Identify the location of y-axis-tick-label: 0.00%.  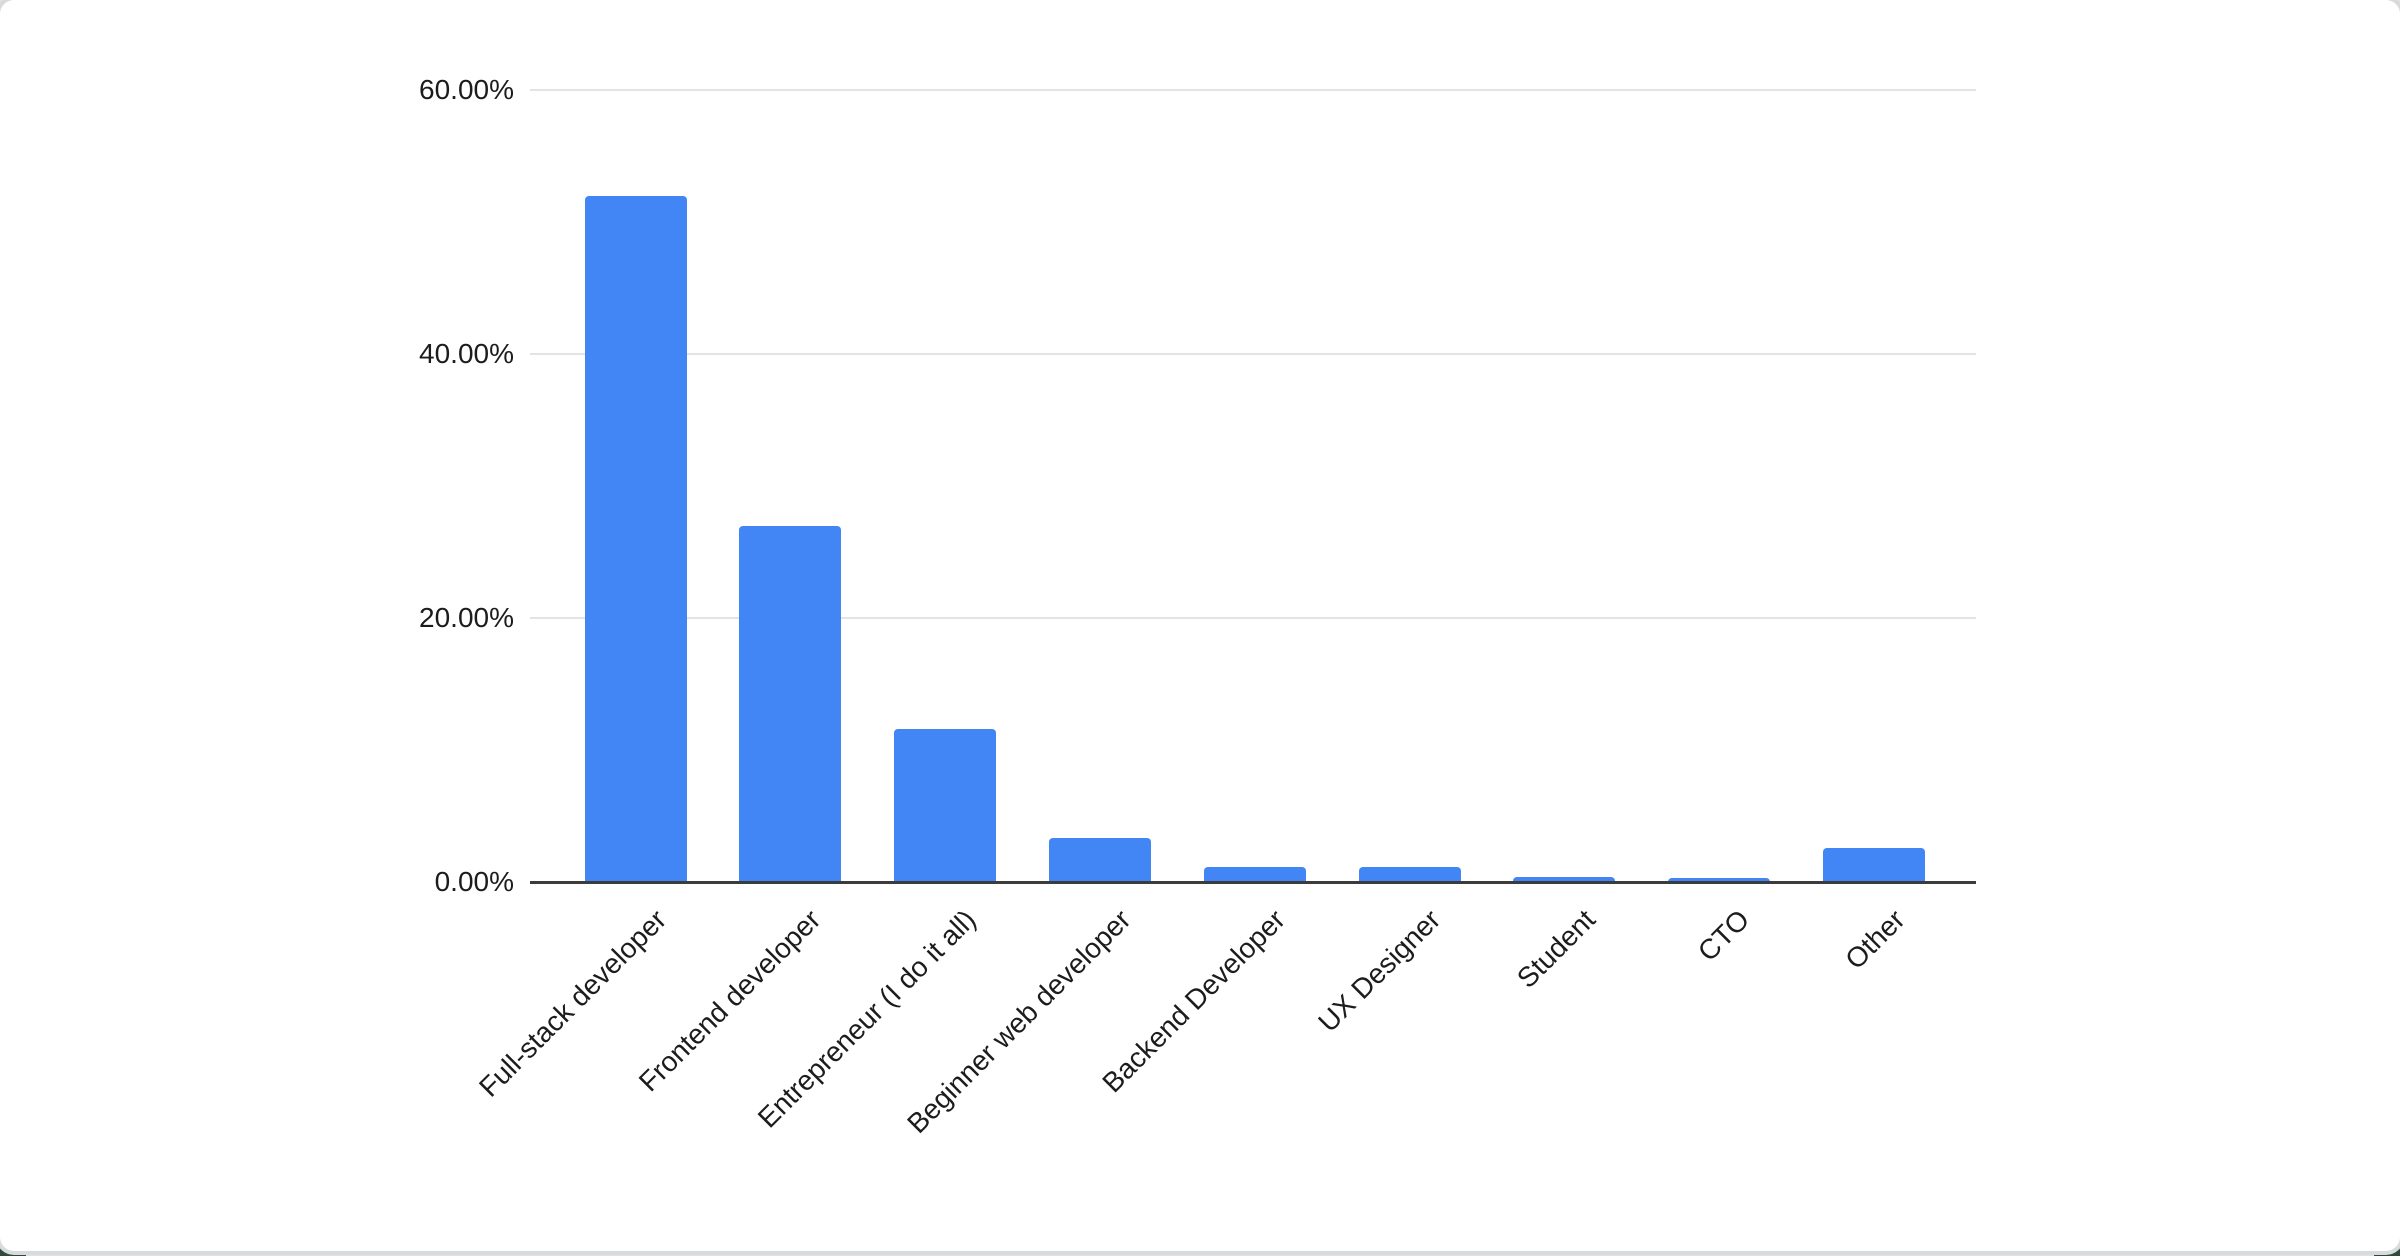
(474, 881).